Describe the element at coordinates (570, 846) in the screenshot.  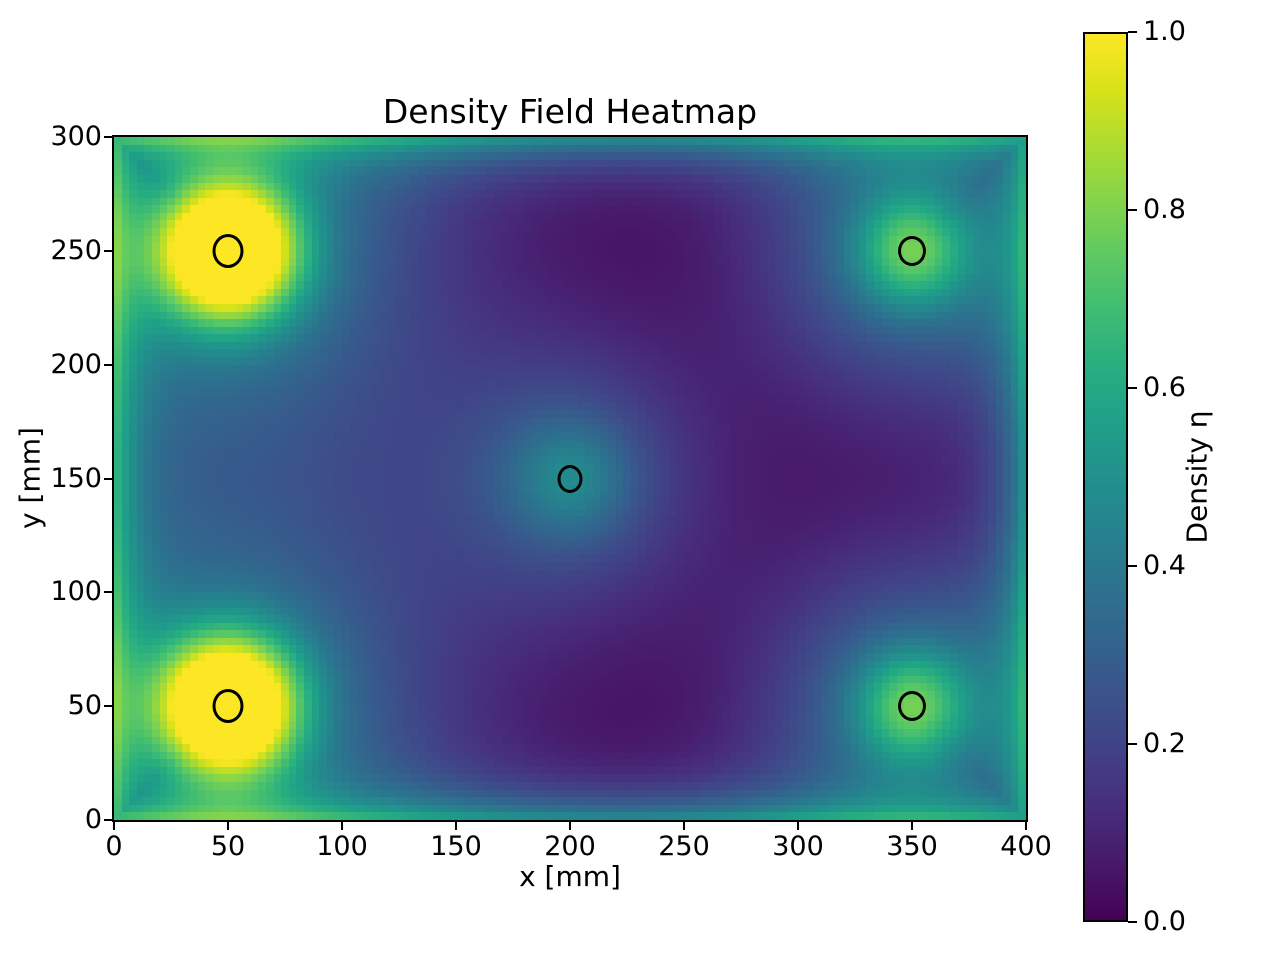
I see `x-axis-tick-label: 200` at that location.